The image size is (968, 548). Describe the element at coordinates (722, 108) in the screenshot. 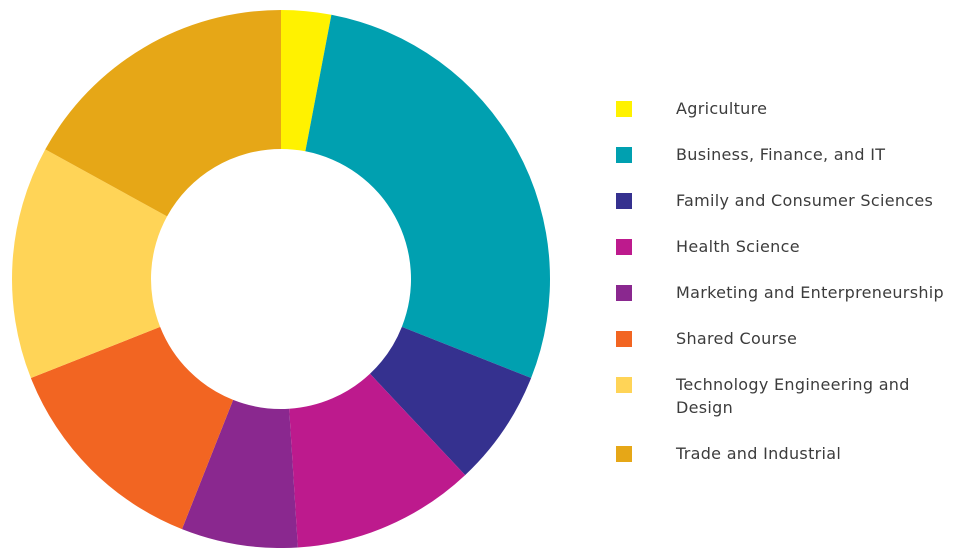

I see `legend-label: Agriculture` at that location.